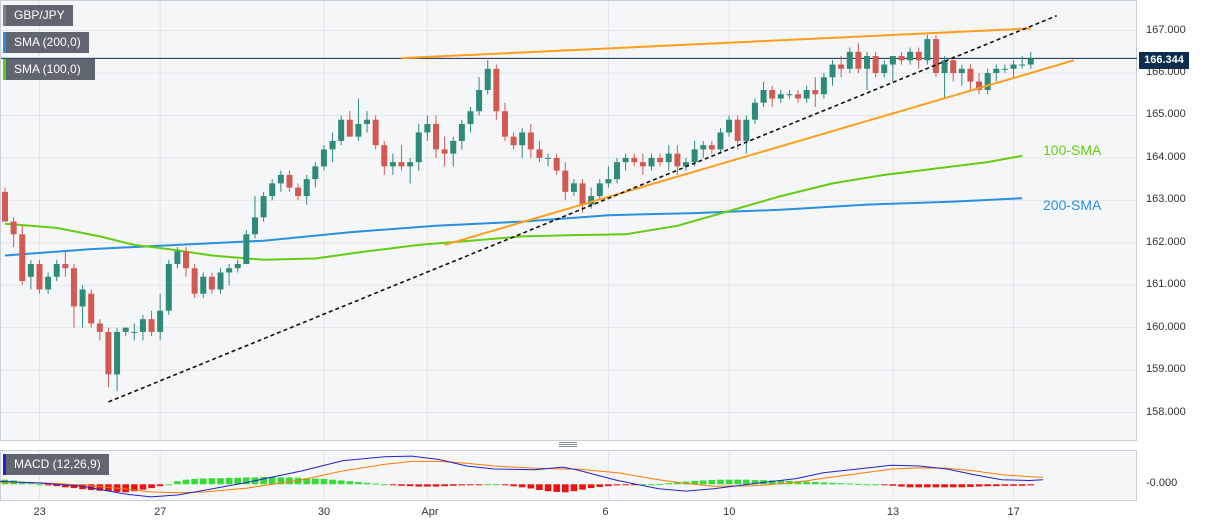  Describe the element at coordinates (605, 512) in the screenshot. I see `x-axis-tick-label: 6` at that location.